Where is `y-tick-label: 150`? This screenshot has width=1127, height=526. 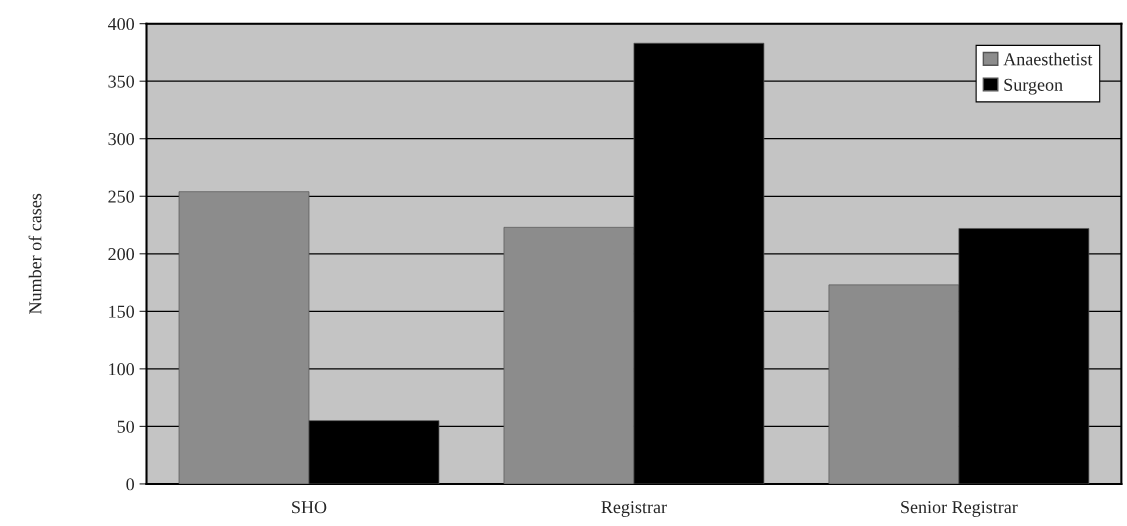 y-tick-label: 150 is located at coordinates (122, 311).